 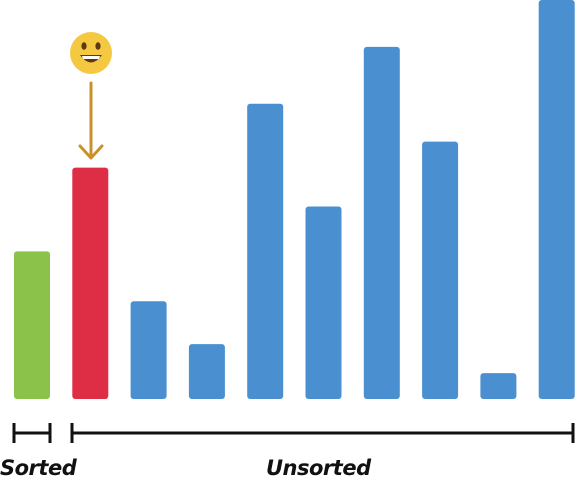 What do you see at coordinates (32, 433) in the screenshot?
I see `sorted-bracket` at bounding box center [32, 433].